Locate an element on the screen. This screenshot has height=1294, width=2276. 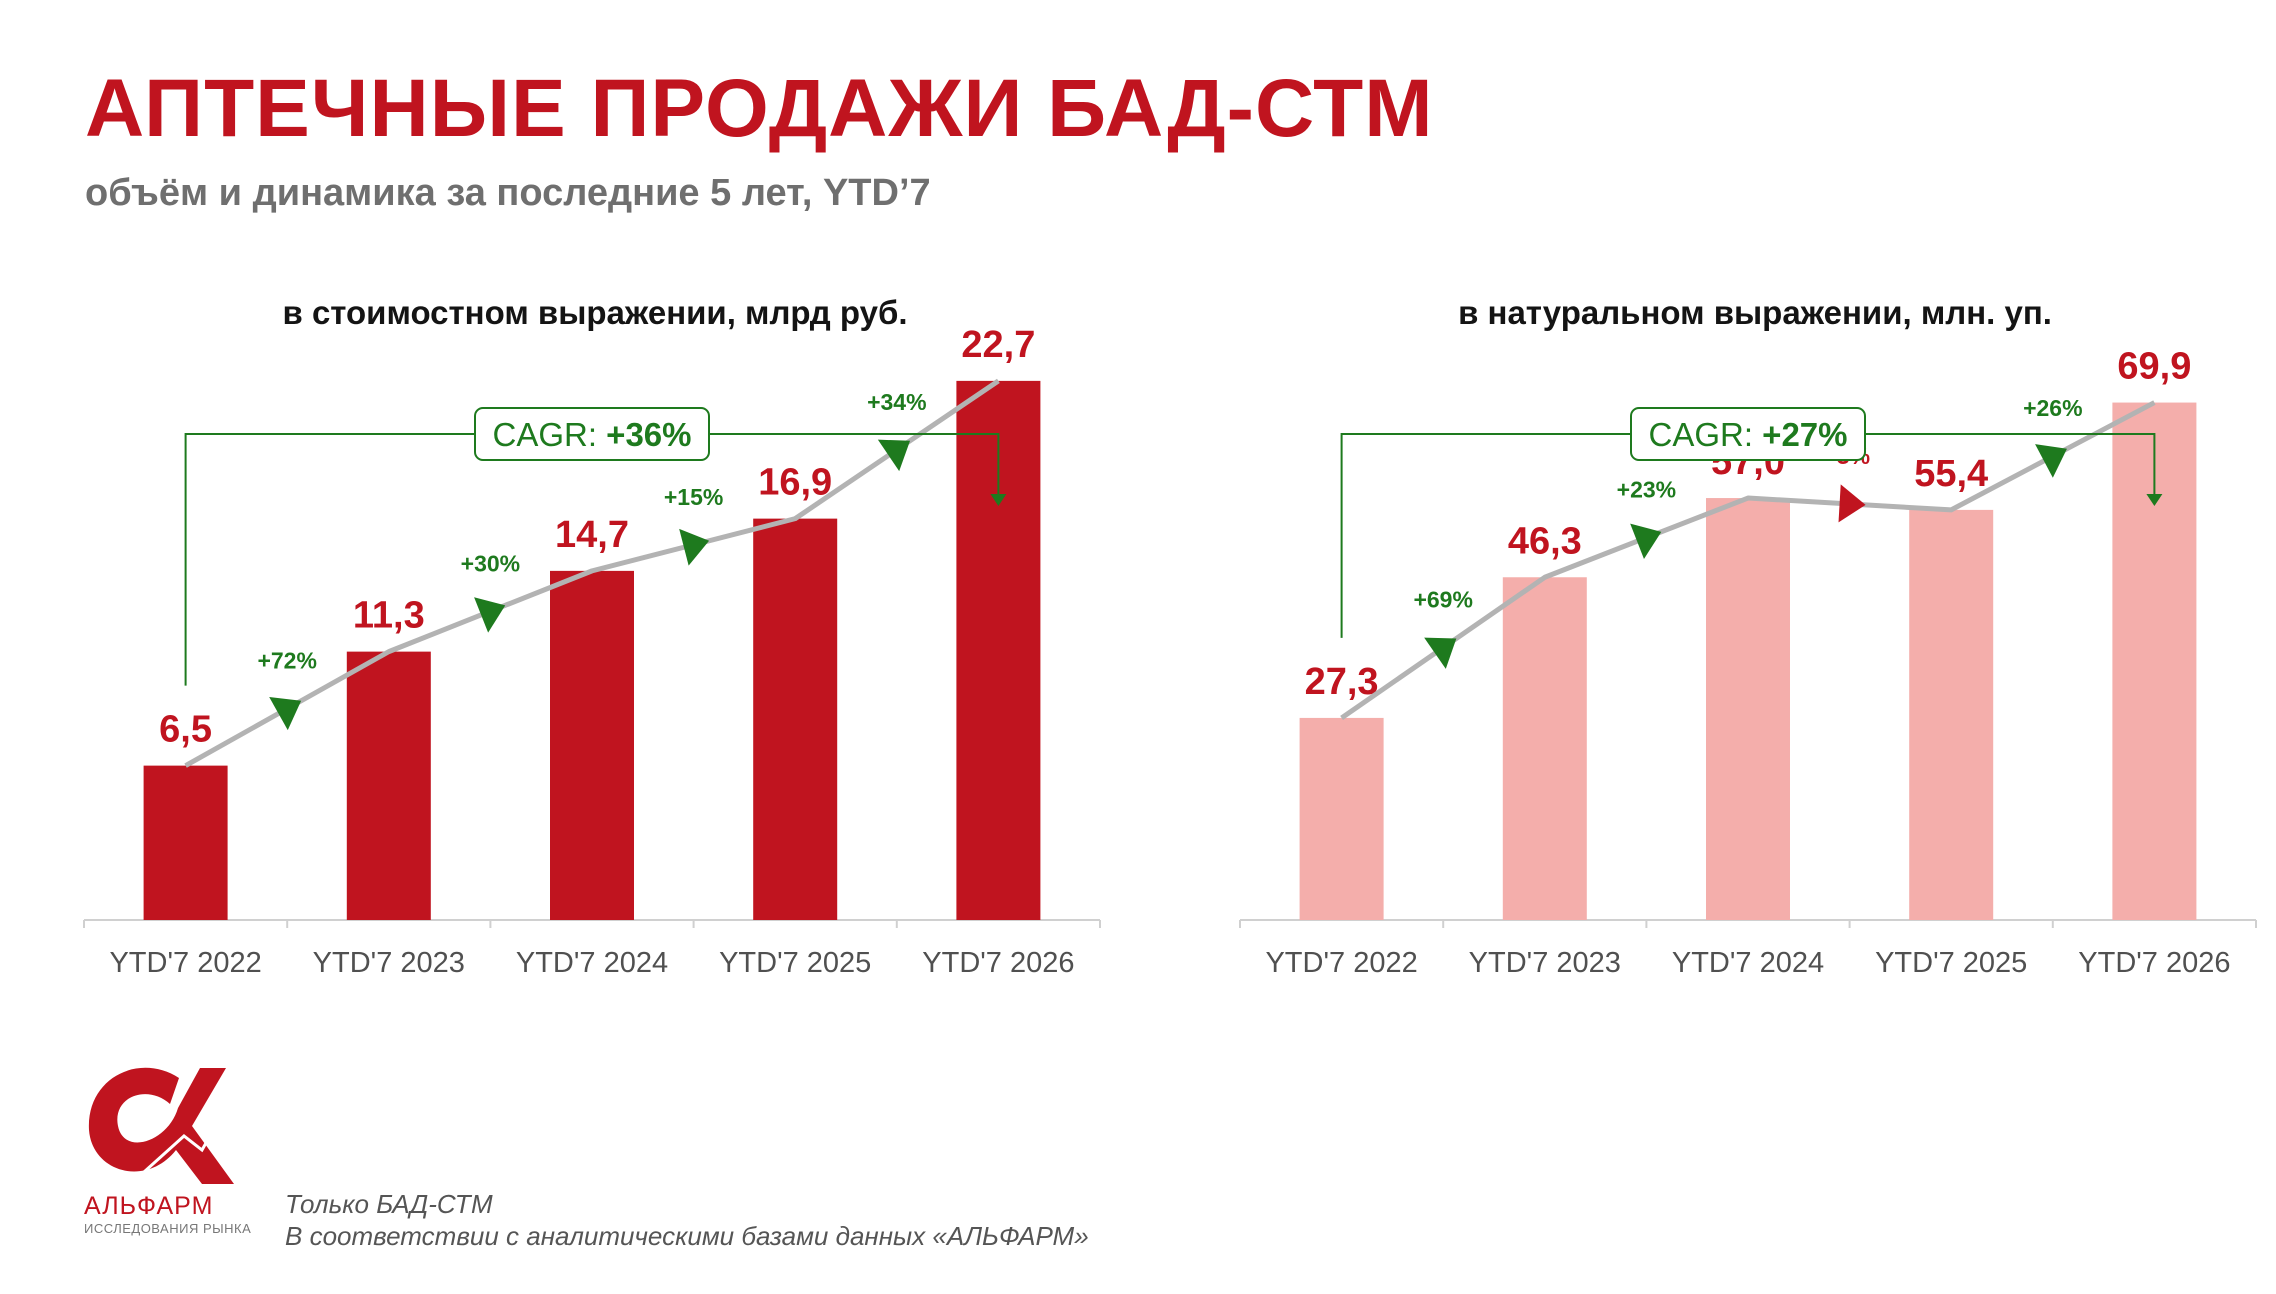
data-label: 46,3 is located at coordinates (1545, 541).